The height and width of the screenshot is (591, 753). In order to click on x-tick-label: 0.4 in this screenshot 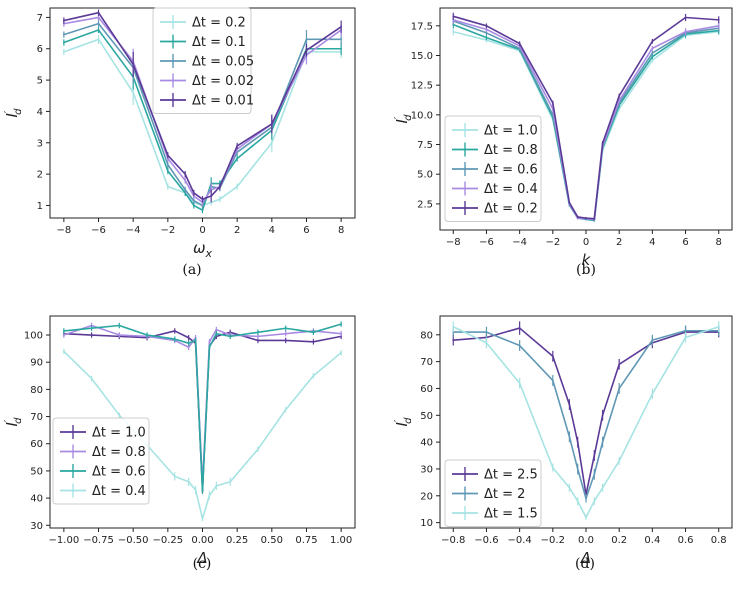, I will do `click(652, 540)`.